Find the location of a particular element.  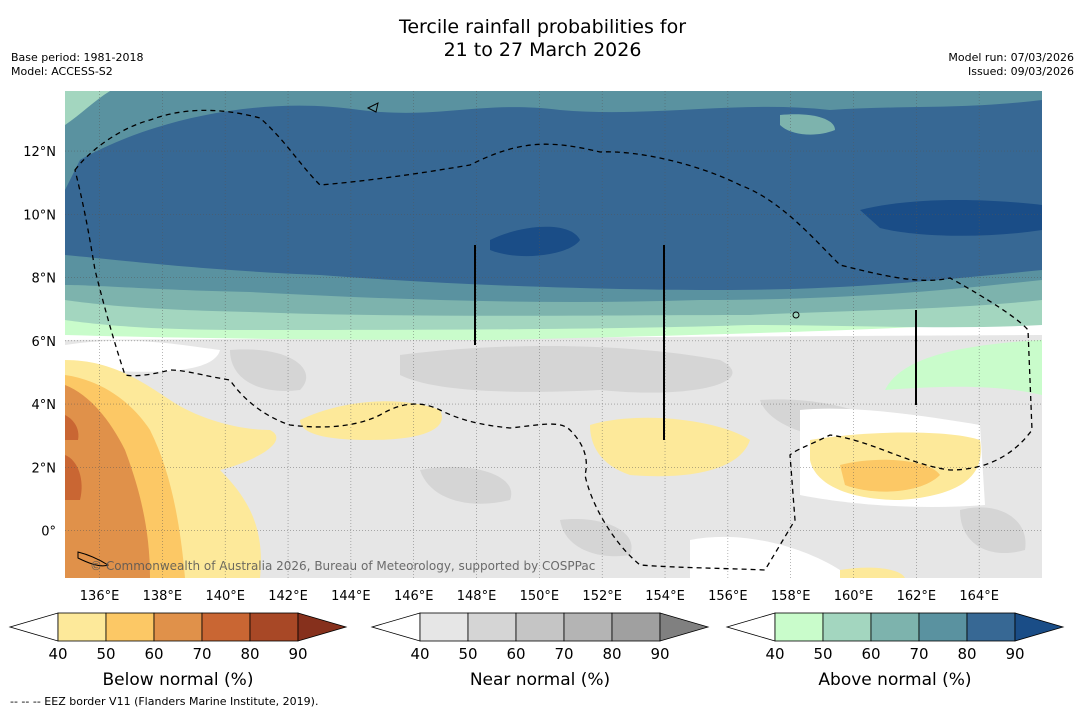

lon-tick-label: 144°E is located at coordinates (351, 596).